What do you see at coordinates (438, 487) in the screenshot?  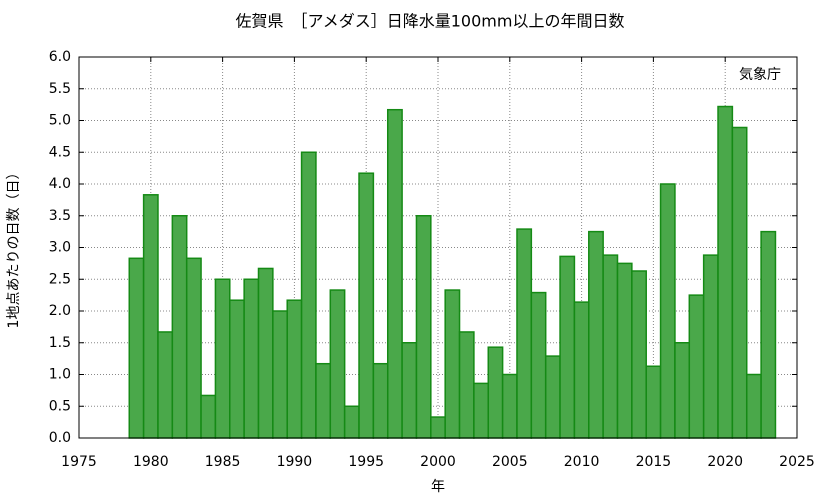 I see `x-axis-label: 年` at bounding box center [438, 487].